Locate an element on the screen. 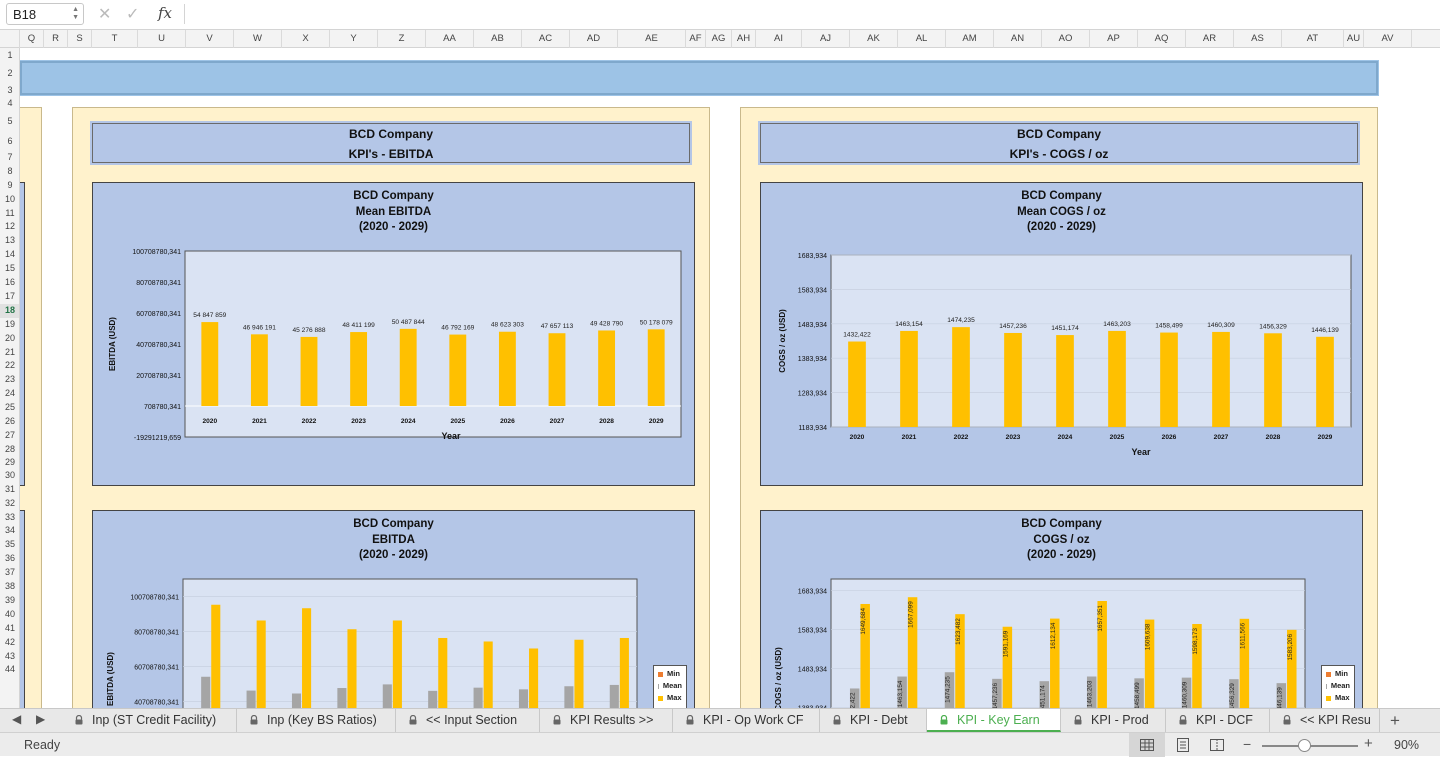 The image size is (1440, 757). column-header-ac: AC is located at coordinates (546, 39).